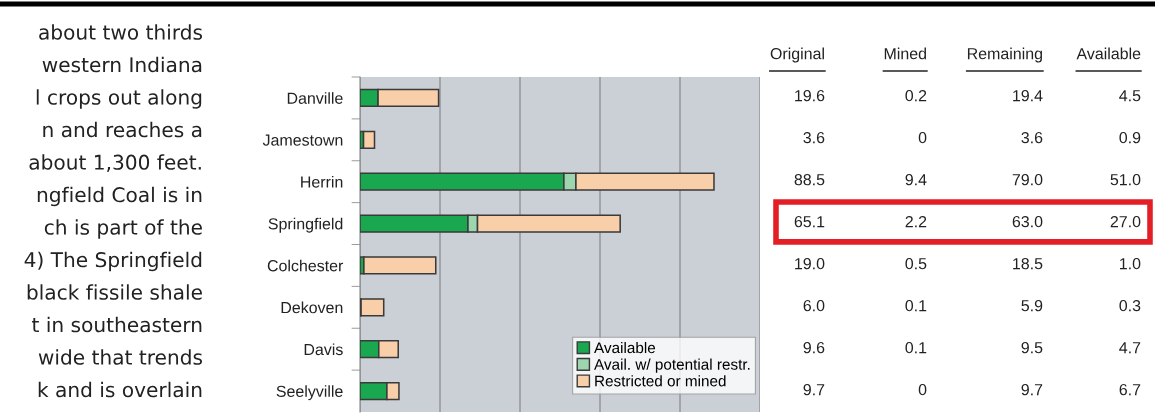 Image resolution: width=1155 pixels, height=417 pixels. I want to click on text: western Indiana, so click(122, 64).